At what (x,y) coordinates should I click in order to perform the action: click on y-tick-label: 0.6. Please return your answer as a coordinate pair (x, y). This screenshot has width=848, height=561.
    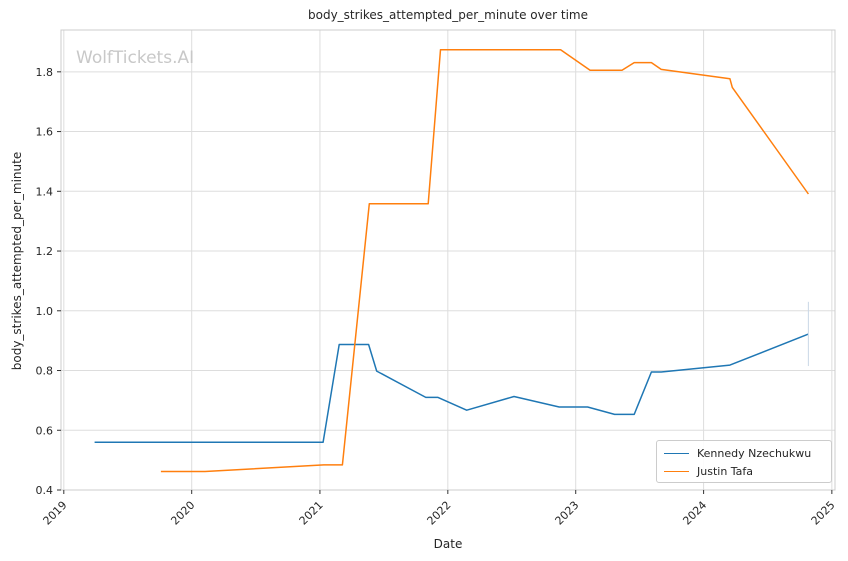
    Looking at the image, I should click on (45, 430).